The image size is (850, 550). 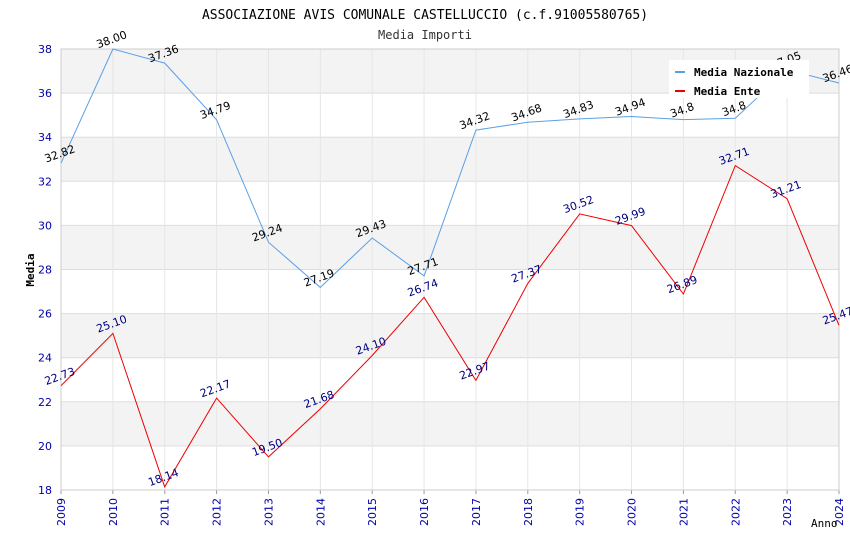 I want to click on y-tick-label: 26, so click(x=45, y=314).